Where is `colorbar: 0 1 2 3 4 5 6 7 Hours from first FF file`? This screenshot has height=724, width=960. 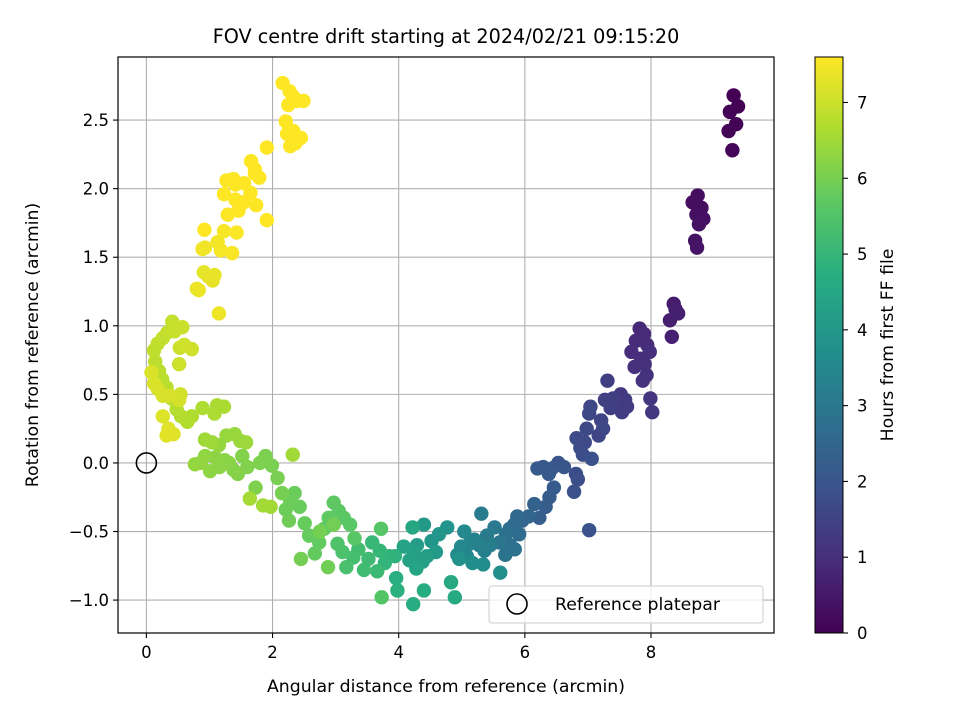 colorbar: 0 1 2 3 4 5 6 7 Hours from first FF file is located at coordinates (856, 349).